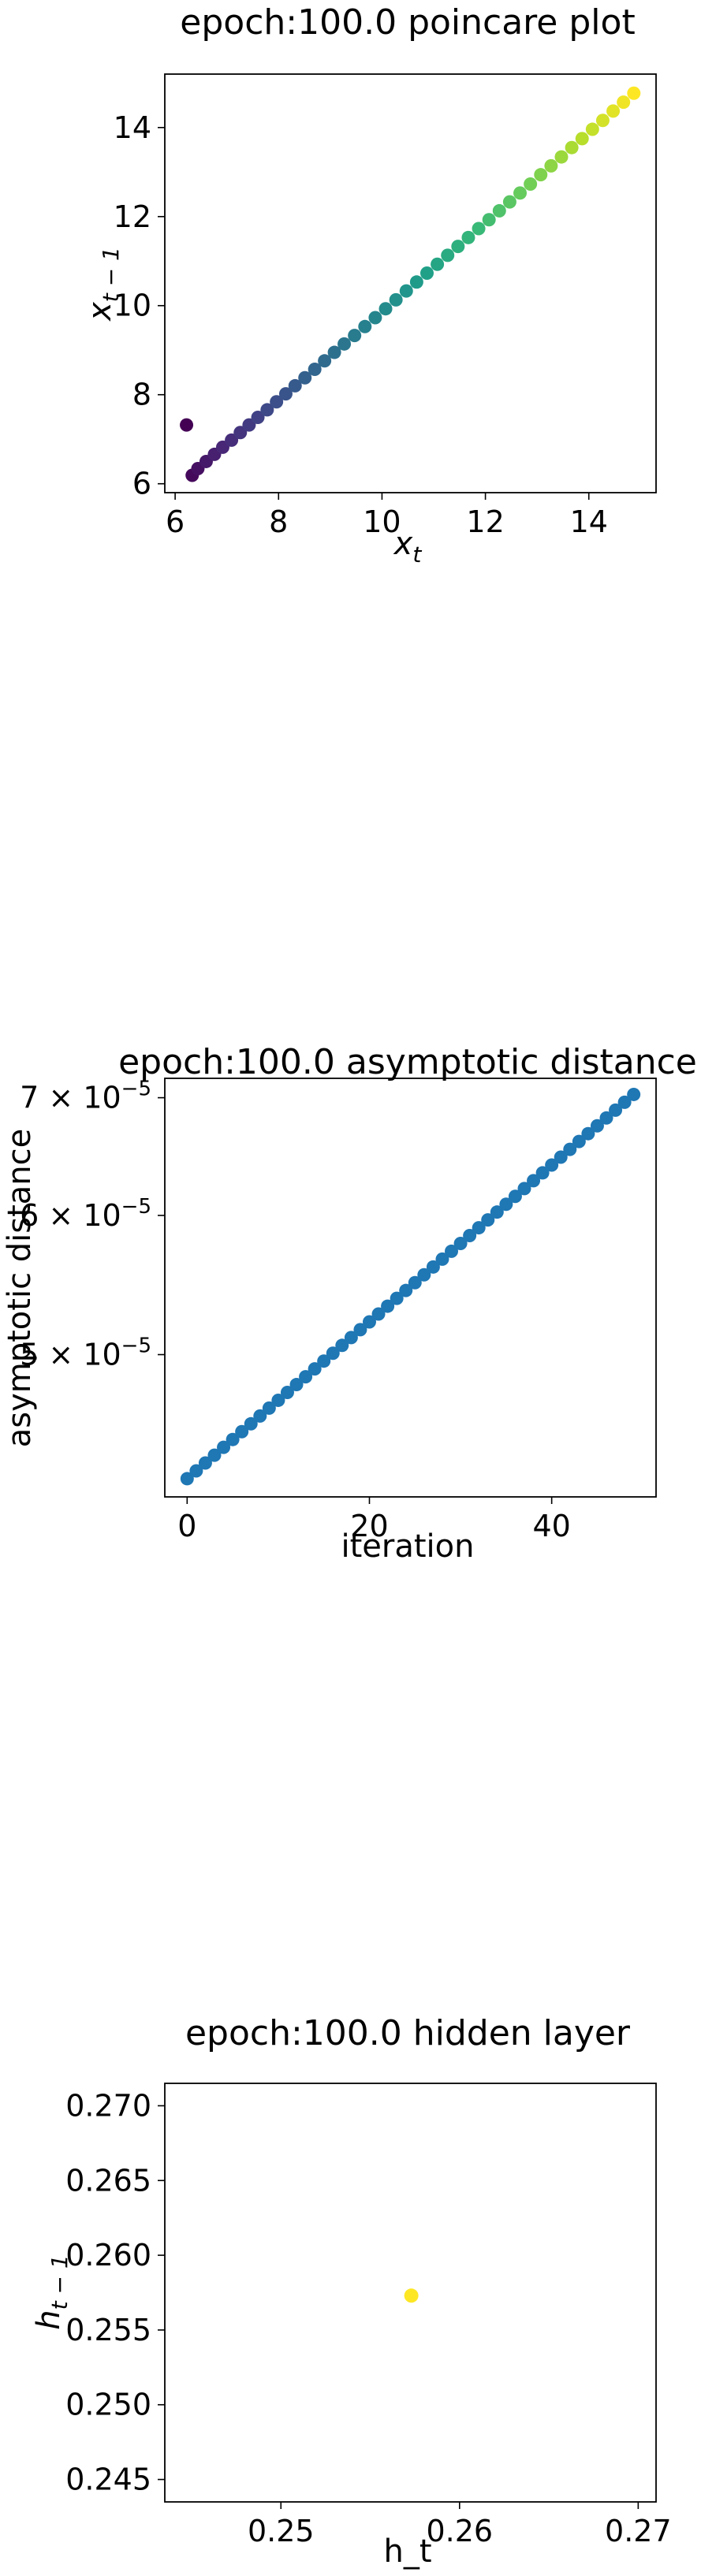 This screenshot has height=2576, width=701. I want to click on x-axis-label: iteration, so click(408, 1546).